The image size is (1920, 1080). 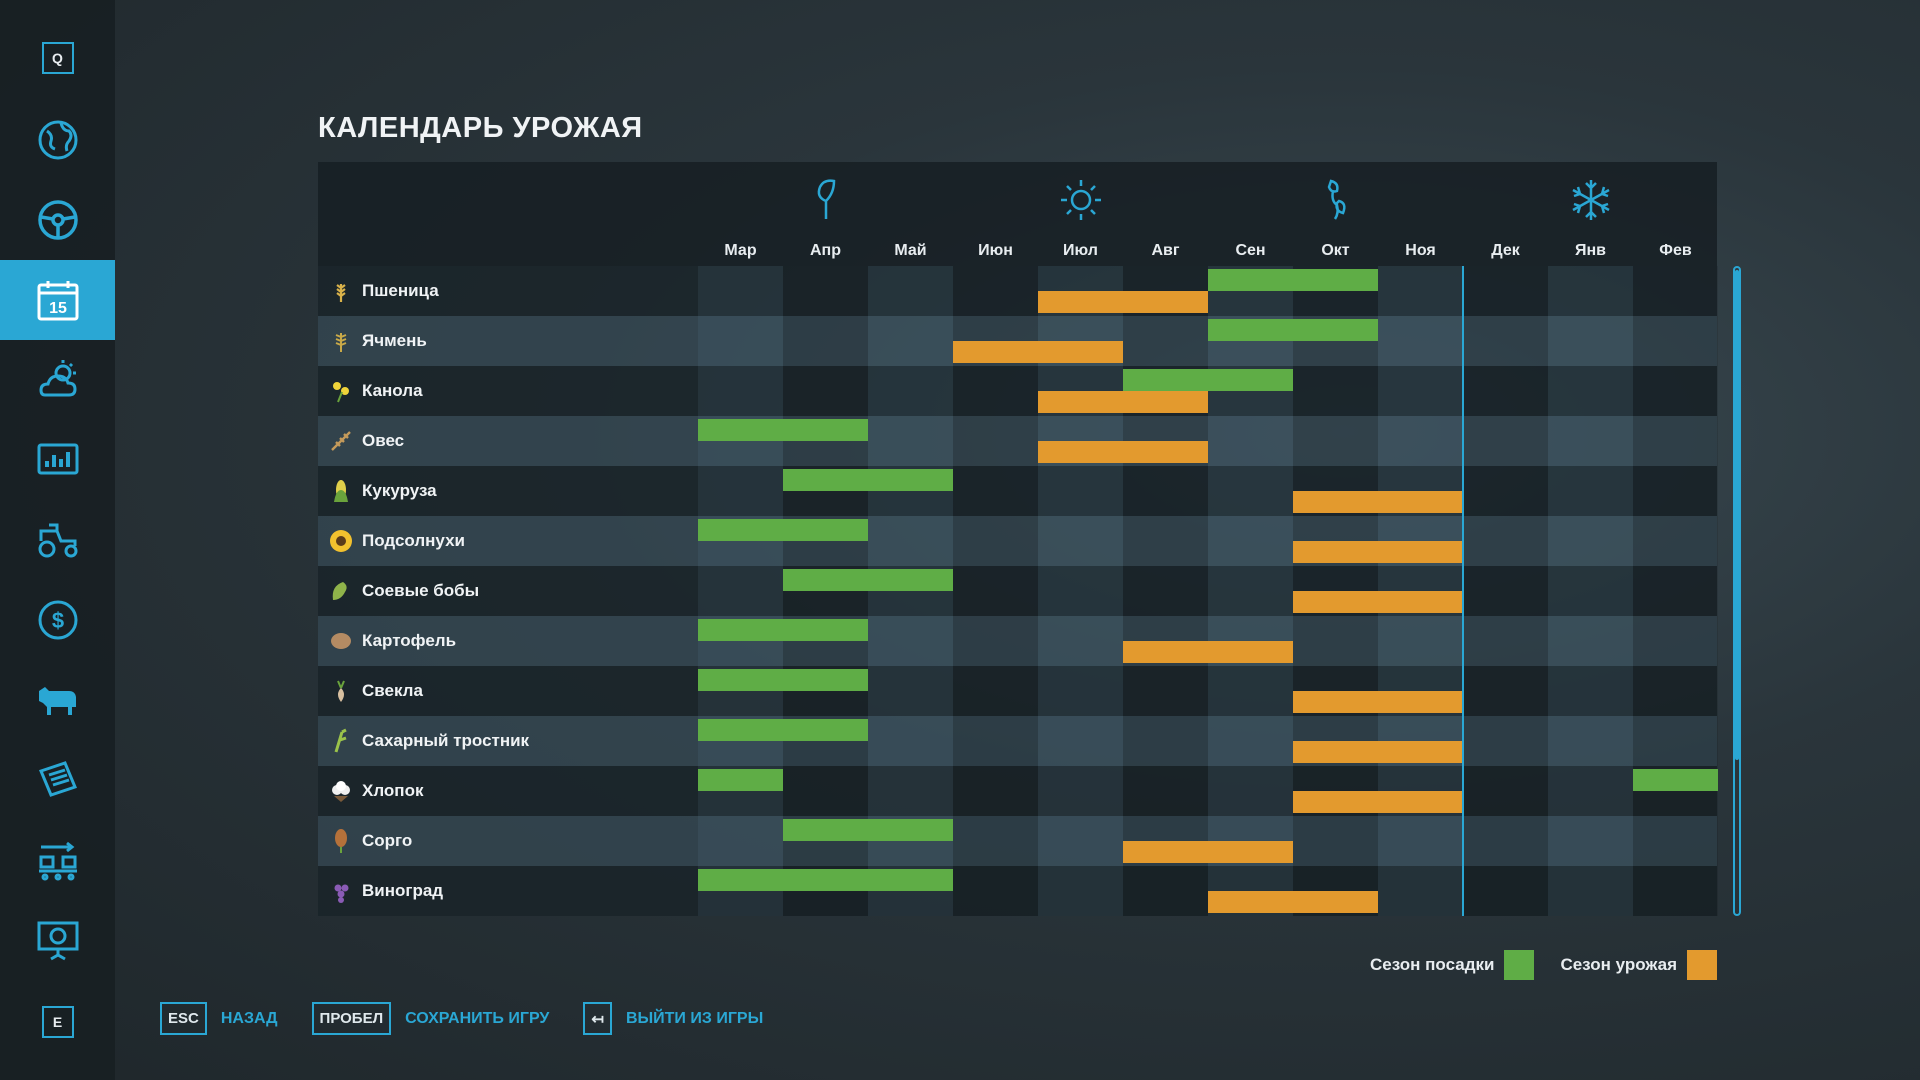 I want to click on crop-row: Картофель, so click(x=1017, y=641).